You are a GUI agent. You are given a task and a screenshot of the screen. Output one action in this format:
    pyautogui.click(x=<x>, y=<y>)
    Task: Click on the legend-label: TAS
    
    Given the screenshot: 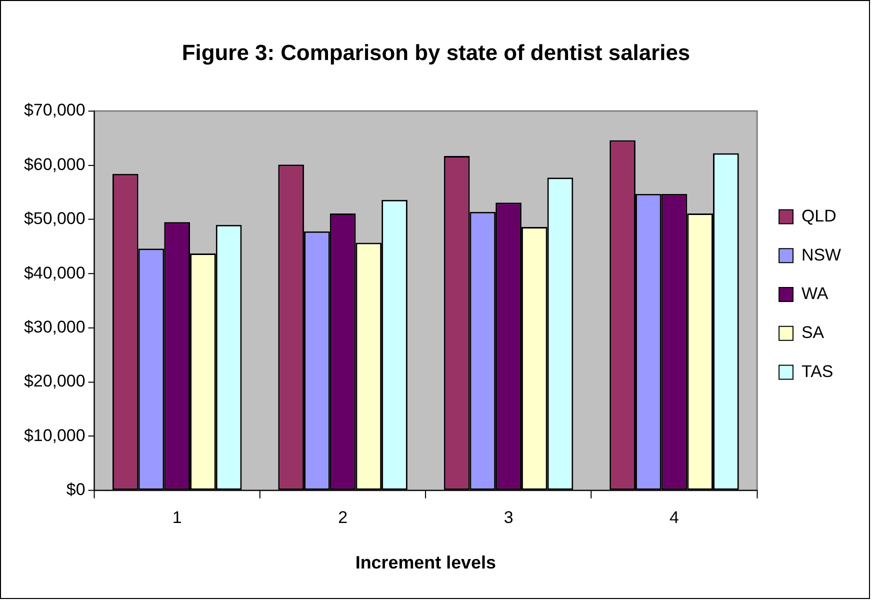 What is the action you would take?
    pyautogui.click(x=817, y=371)
    